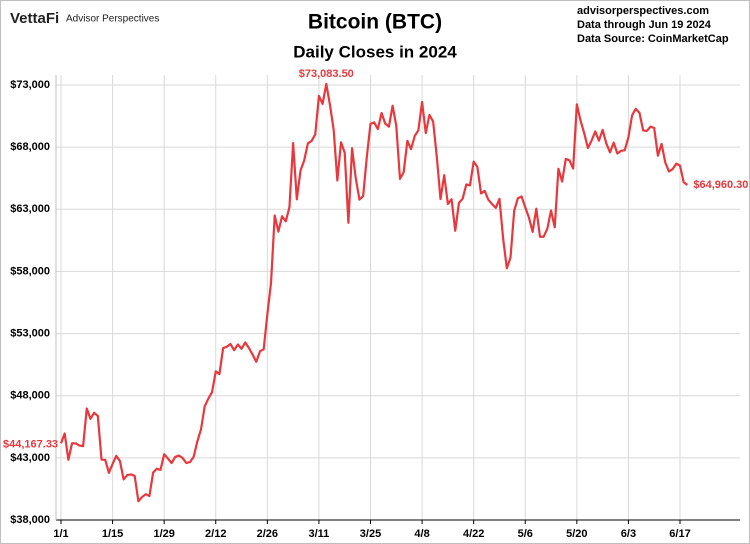 This screenshot has height=544, width=750. Describe the element at coordinates (30, 333) in the screenshot. I see `y-tick-label: $53,000` at that location.